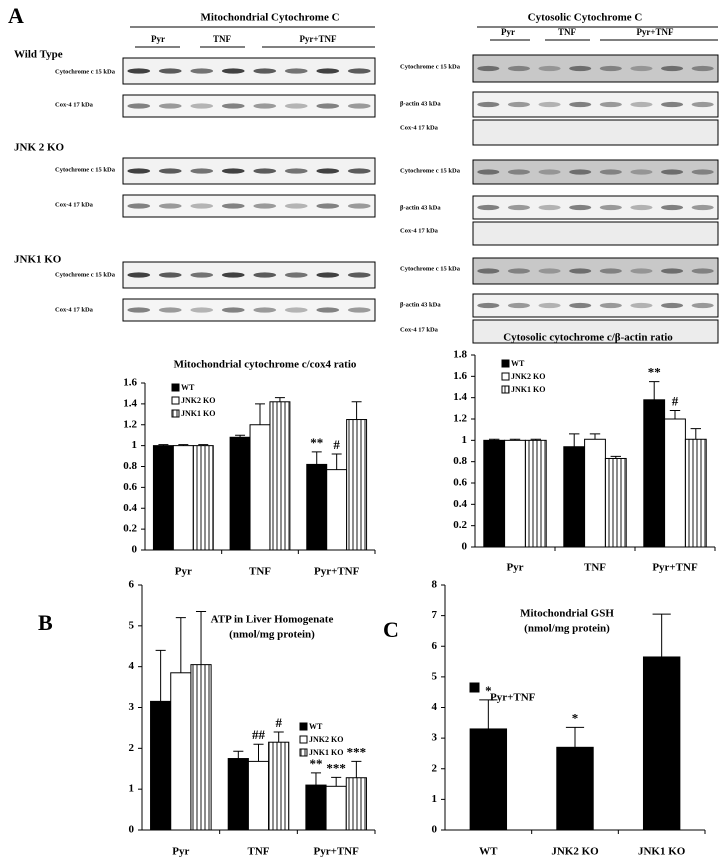 The width and height of the screenshot is (728, 864). Describe the element at coordinates (567, 629) in the screenshot. I see `chart-subtitle: (nmol/mg protein)` at that location.